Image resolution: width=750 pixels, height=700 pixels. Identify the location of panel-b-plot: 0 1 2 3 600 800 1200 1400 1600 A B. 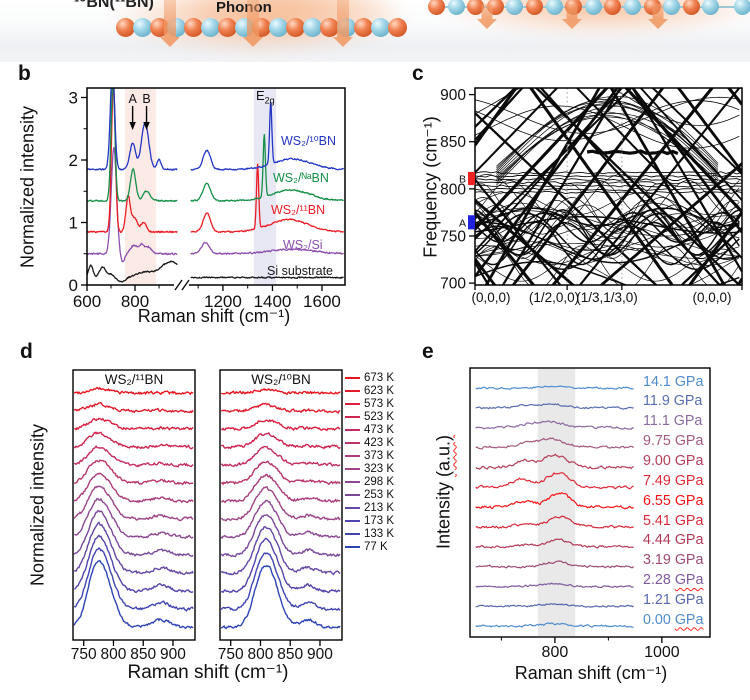
(207, 199).